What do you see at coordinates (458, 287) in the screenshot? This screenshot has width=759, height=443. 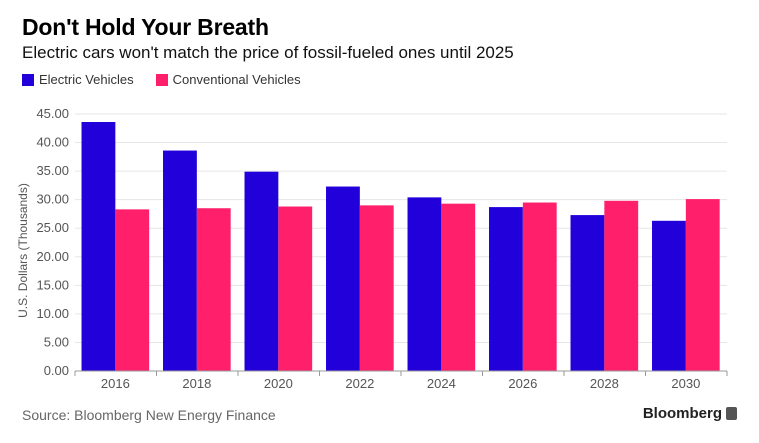 I see `bar-conventional-2024` at bounding box center [458, 287].